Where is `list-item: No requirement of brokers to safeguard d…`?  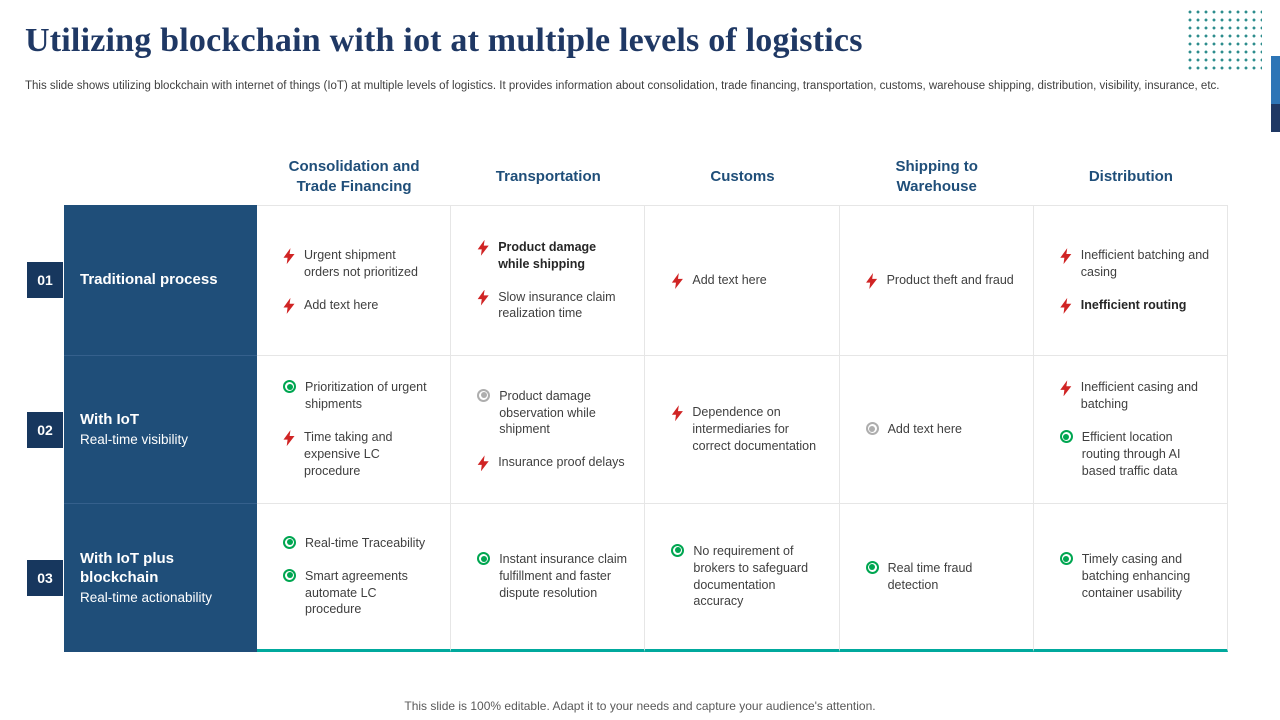 list-item: No requirement of brokers to safeguard d… is located at coordinates (746, 577).